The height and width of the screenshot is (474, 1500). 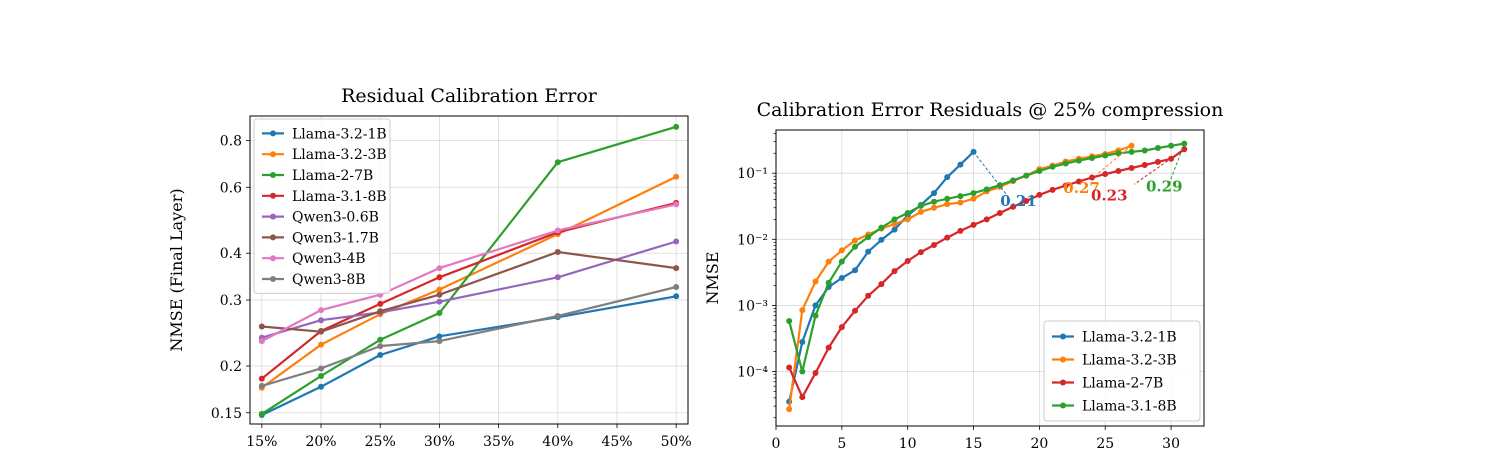 I want to click on legend-label: Qwen3-1.7B, so click(x=335, y=238).